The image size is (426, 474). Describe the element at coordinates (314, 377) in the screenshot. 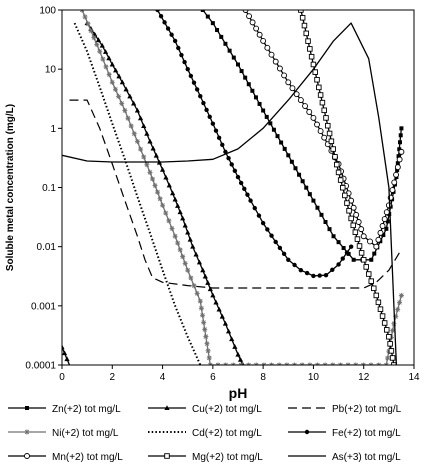

I see `x-tick-label: 10` at that location.